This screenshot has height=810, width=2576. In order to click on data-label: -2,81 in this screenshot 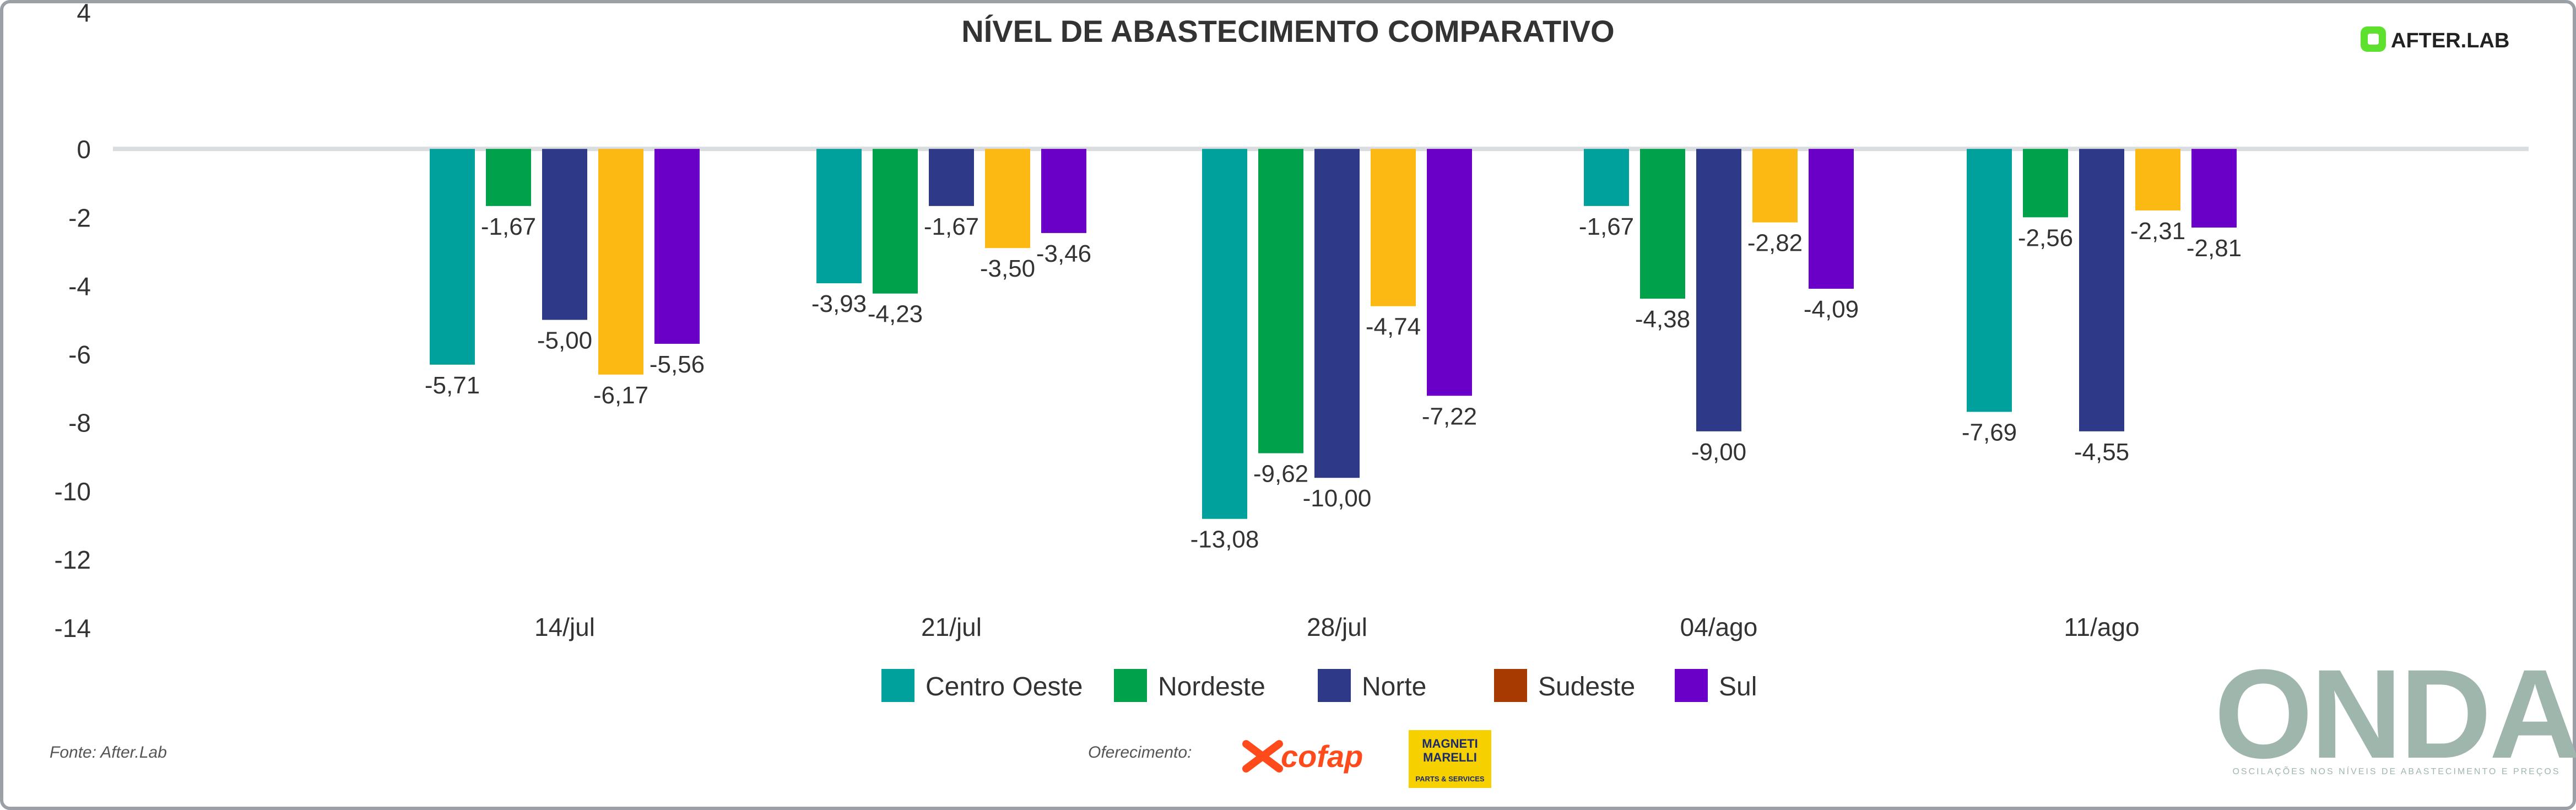, I will do `click(2214, 248)`.